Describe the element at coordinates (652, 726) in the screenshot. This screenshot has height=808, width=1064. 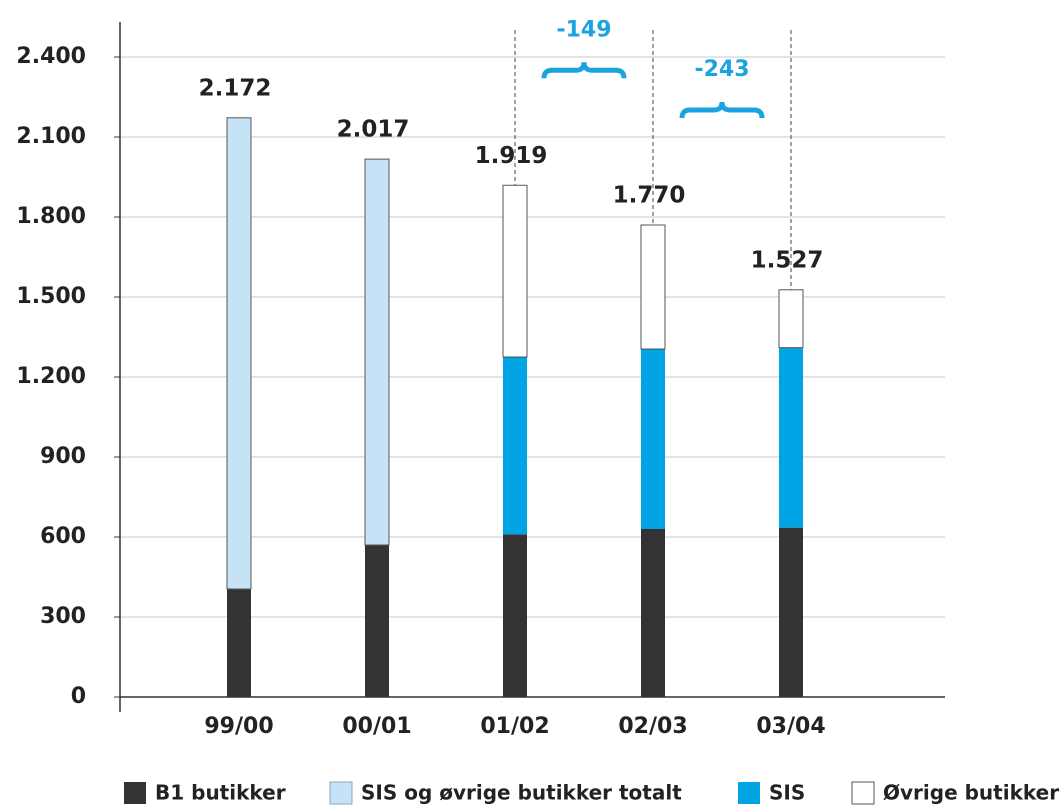
I see `x-tick-label: 02/03` at that location.